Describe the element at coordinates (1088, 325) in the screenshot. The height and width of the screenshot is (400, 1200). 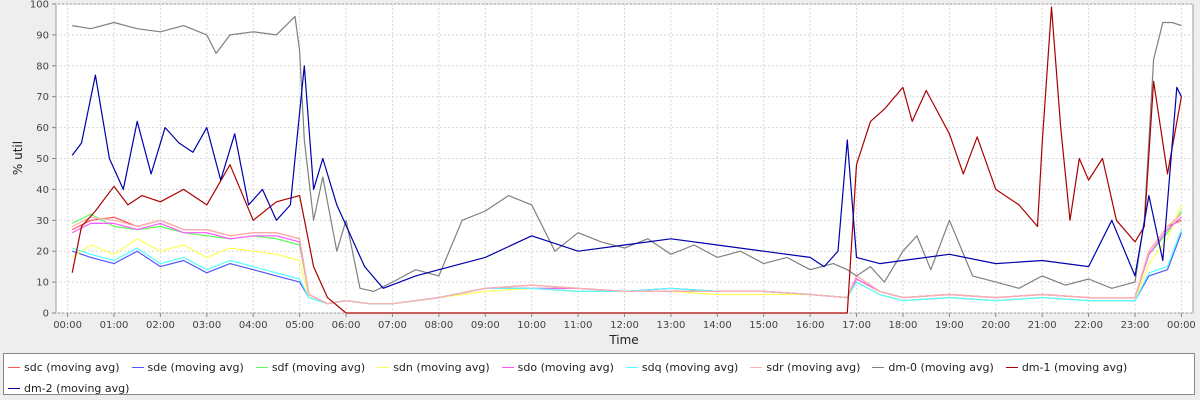
I see `x-tick-label: 22:00` at that location.